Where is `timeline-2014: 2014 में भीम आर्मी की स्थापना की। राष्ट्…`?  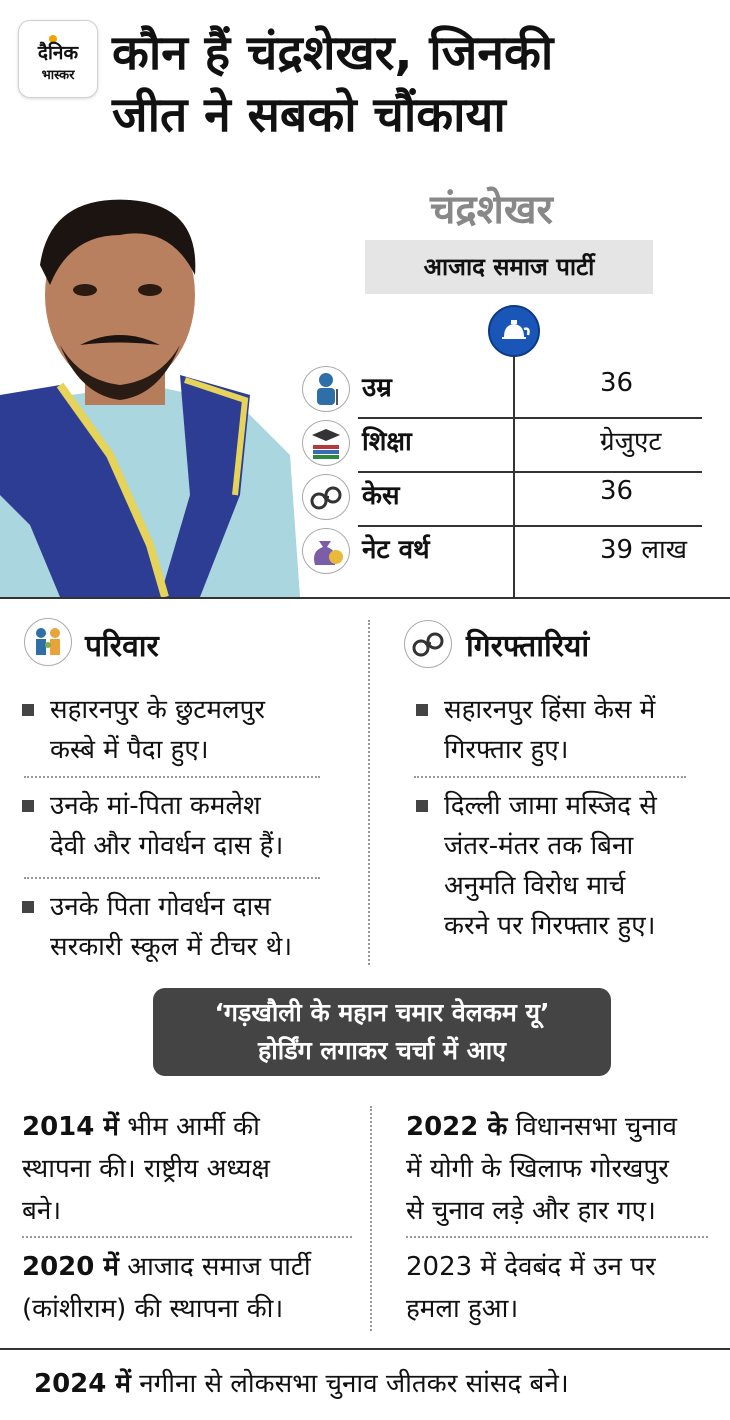
timeline-2014: 2014 में भीम आर्मी की स्थापना की। राष्ट्… is located at coordinates (146, 1169).